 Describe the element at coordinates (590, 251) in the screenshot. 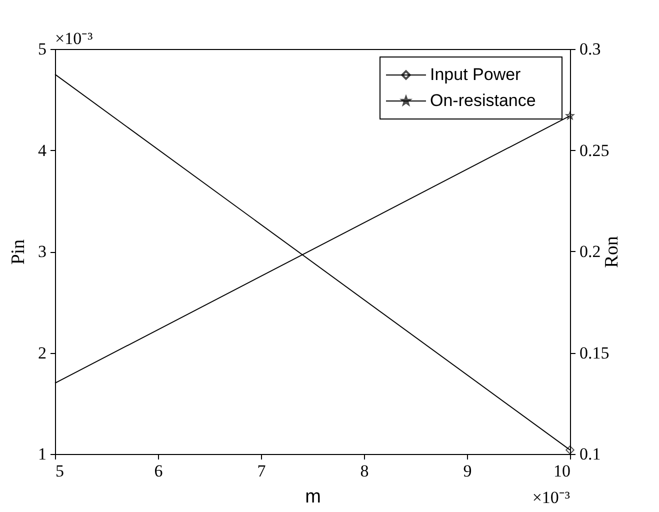

I see `y2-tick-label: 0.2` at that location.